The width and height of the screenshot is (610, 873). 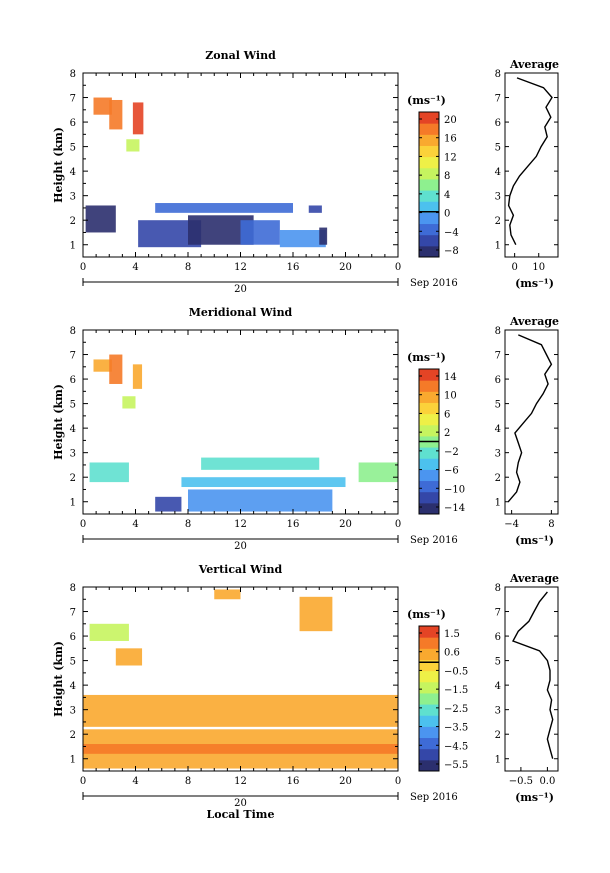 What do you see at coordinates (73, 380) in the screenshot?
I see `y-tick-label: 6` at bounding box center [73, 380].